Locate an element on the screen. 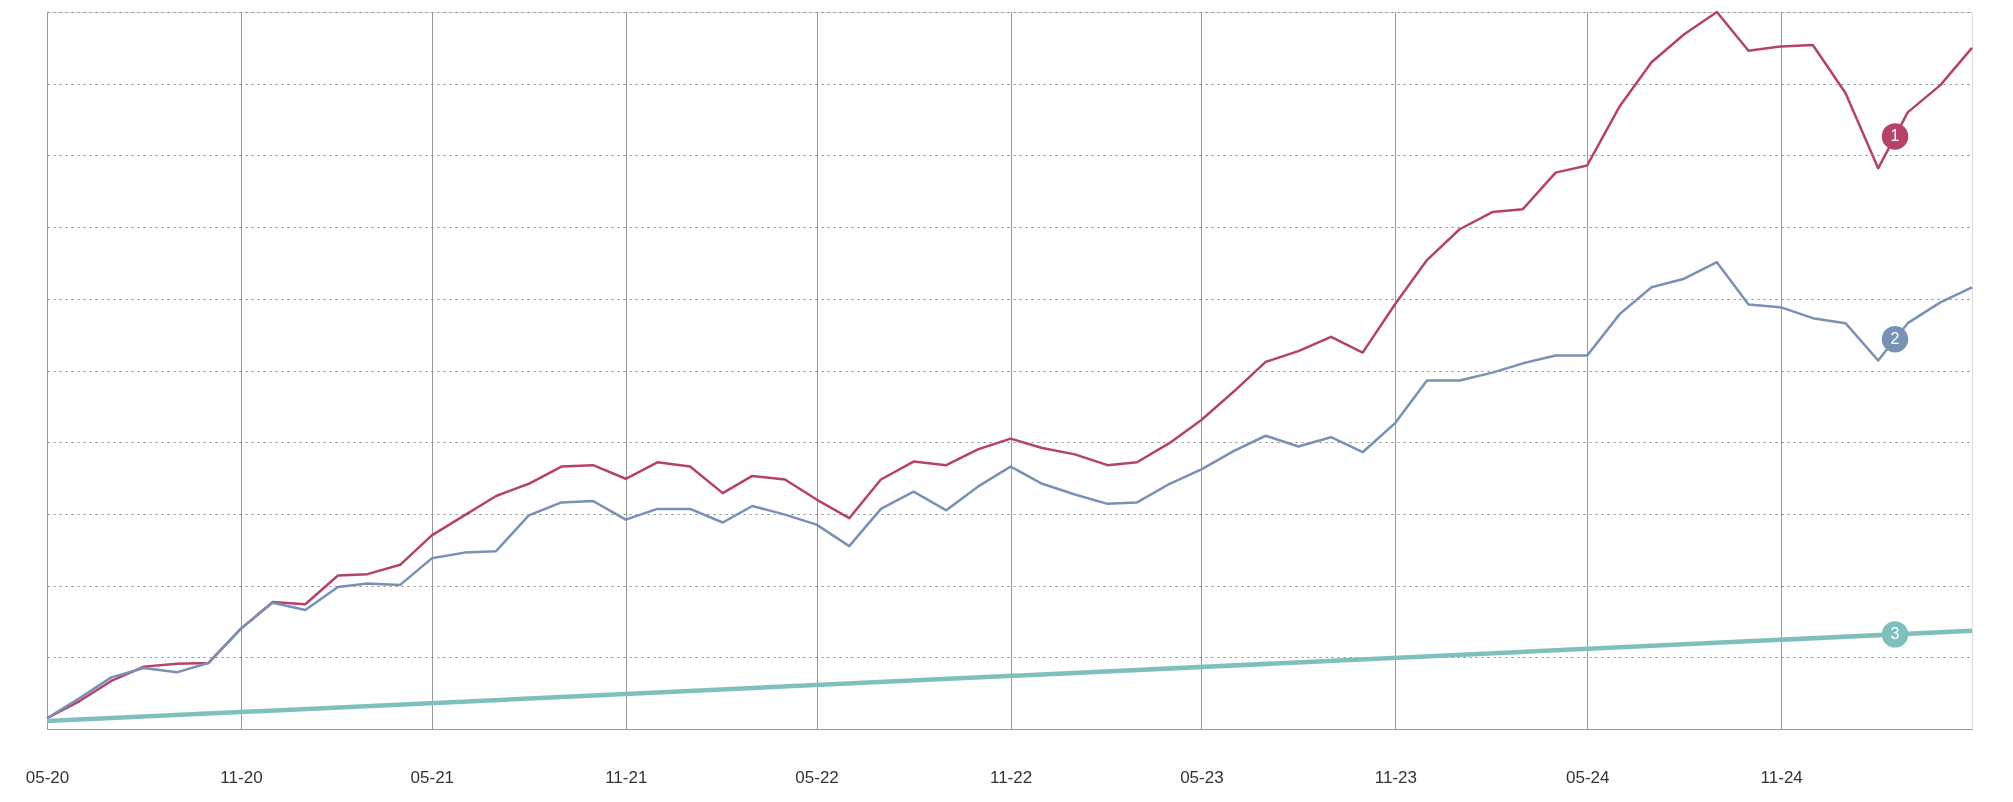  x-tick-label: 05-20 is located at coordinates (47, 777).